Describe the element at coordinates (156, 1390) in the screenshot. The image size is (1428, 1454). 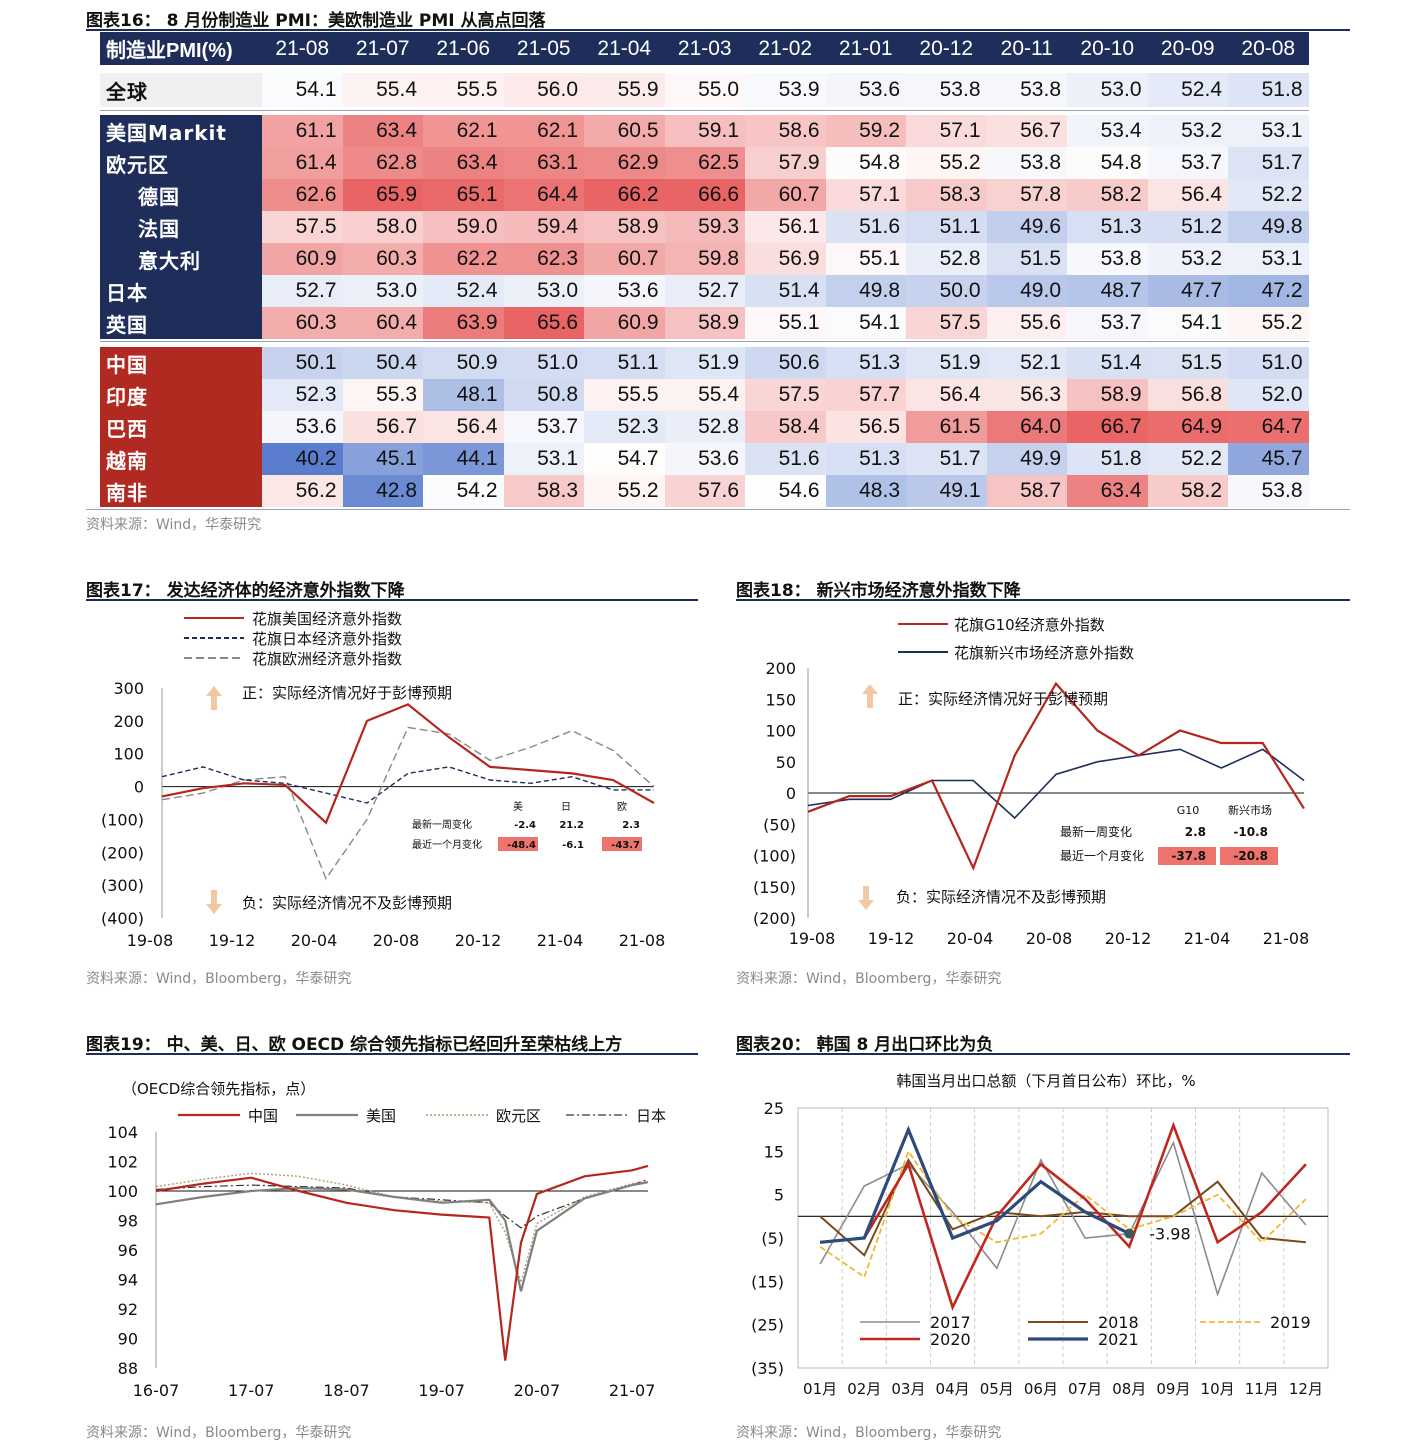
I see `x-tick-label: 16-07` at that location.